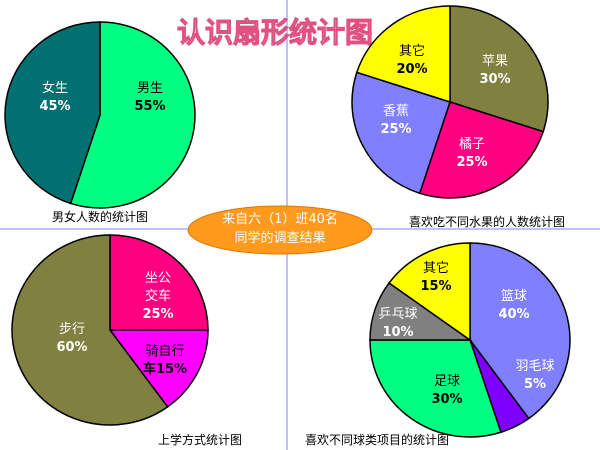 The image size is (600, 450). Describe the element at coordinates (513, 305) in the screenshot. I see `slice-label: 篮球 40%` at that location.